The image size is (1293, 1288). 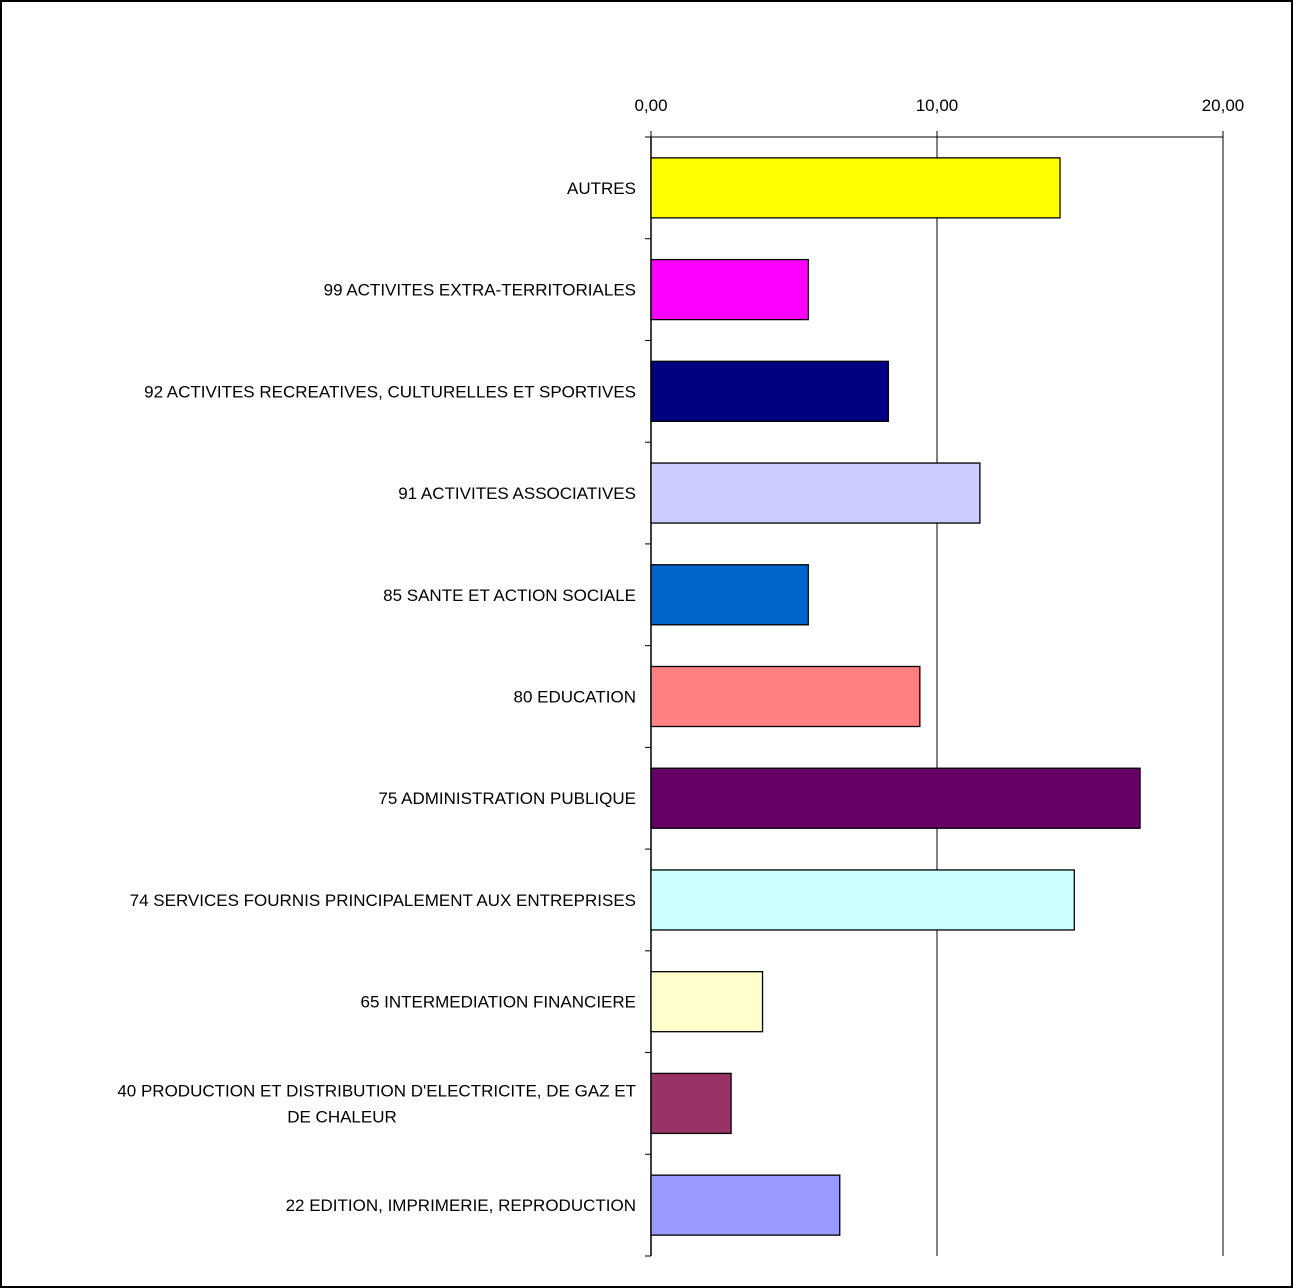 I want to click on x-tick-label-1: 10,00, so click(x=937, y=105).